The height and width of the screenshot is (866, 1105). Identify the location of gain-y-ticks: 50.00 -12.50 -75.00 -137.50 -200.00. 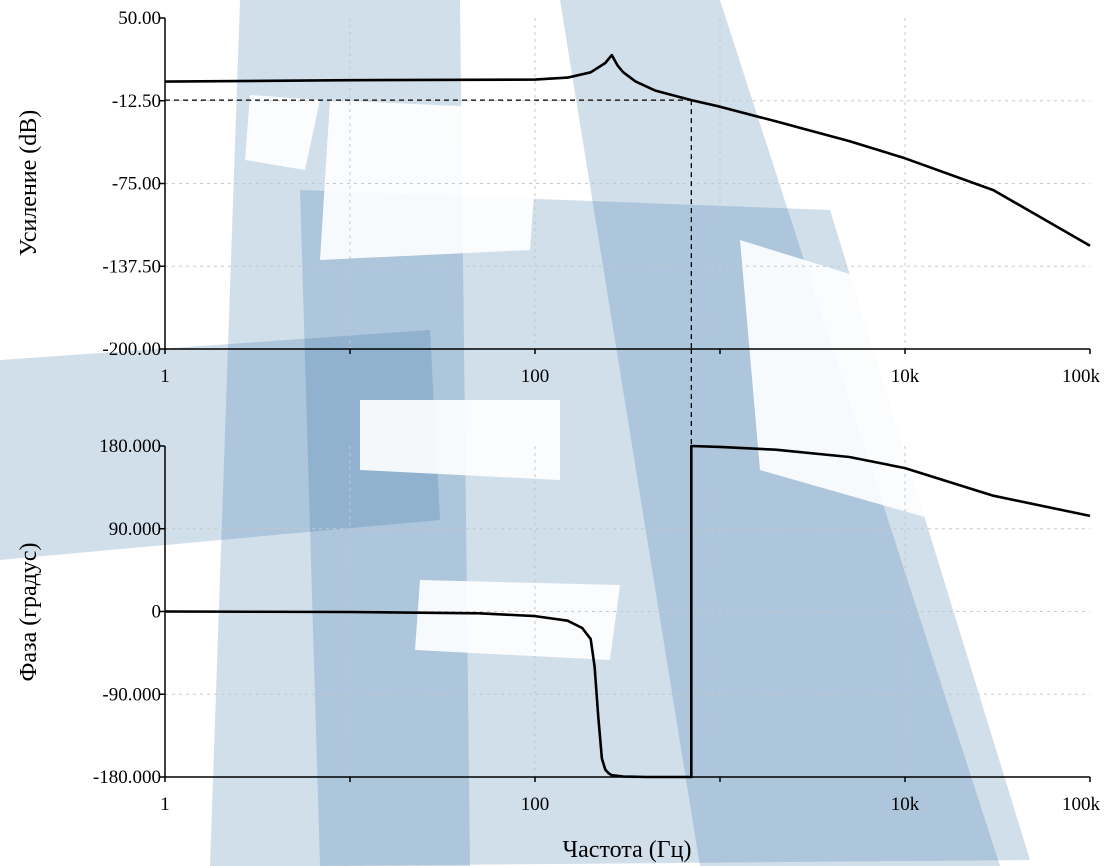
(131, 184).